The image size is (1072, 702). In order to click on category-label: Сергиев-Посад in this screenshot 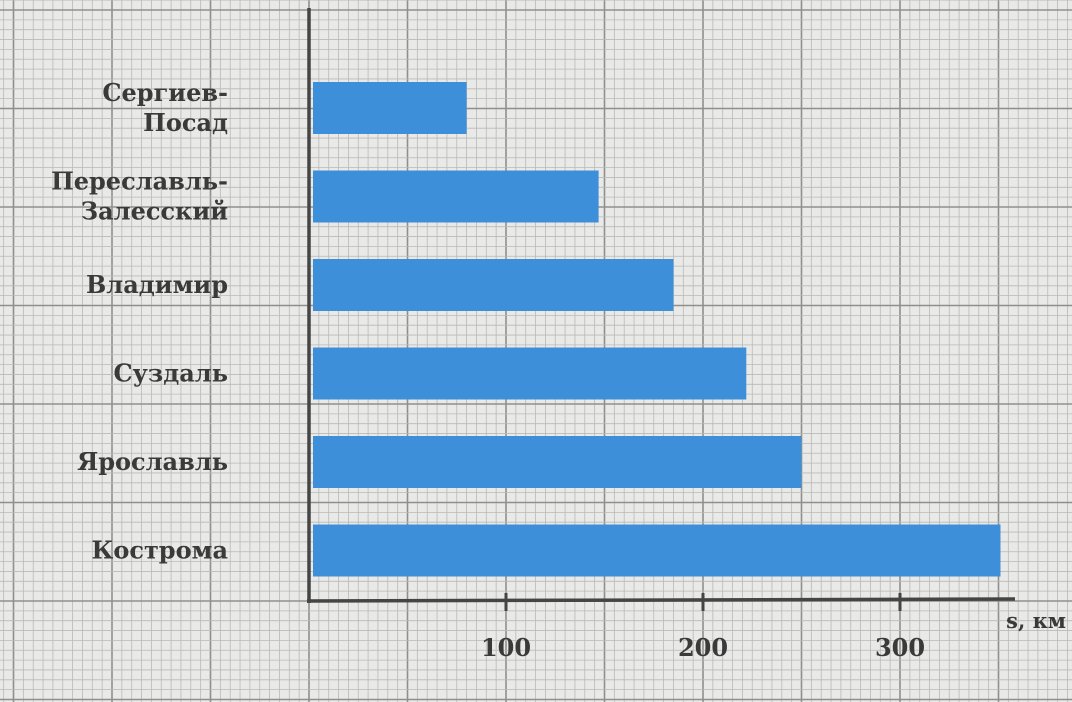, I will do `click(165, 107)`.